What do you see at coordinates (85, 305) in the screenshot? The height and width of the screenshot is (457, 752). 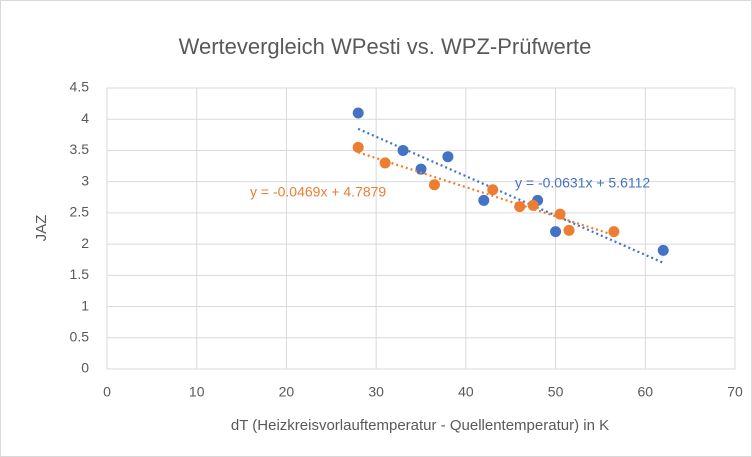 I see `y-tick-label: 1` at bounding box center [85, 305].